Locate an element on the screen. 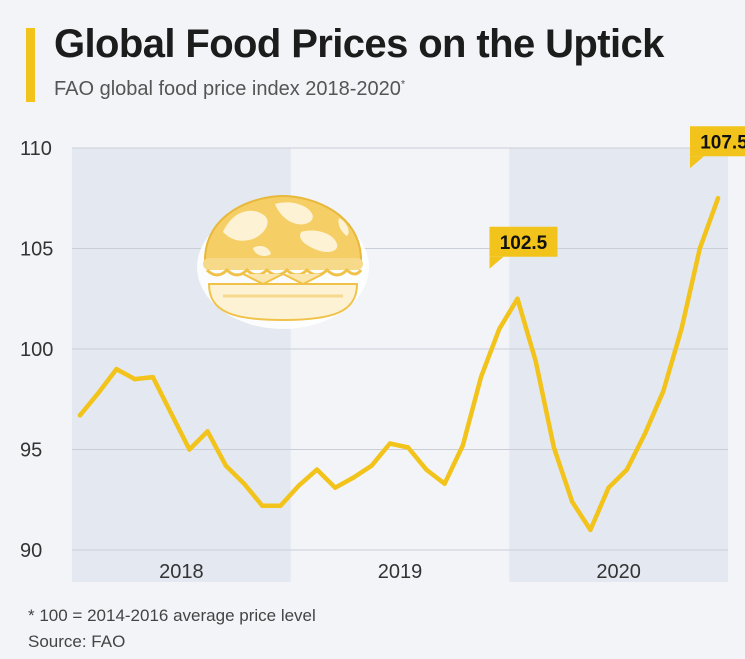 This screenshot has width=745, height=659. footnote: * 100 = 2014-2016 average price level is located at coordinates (172, 615).